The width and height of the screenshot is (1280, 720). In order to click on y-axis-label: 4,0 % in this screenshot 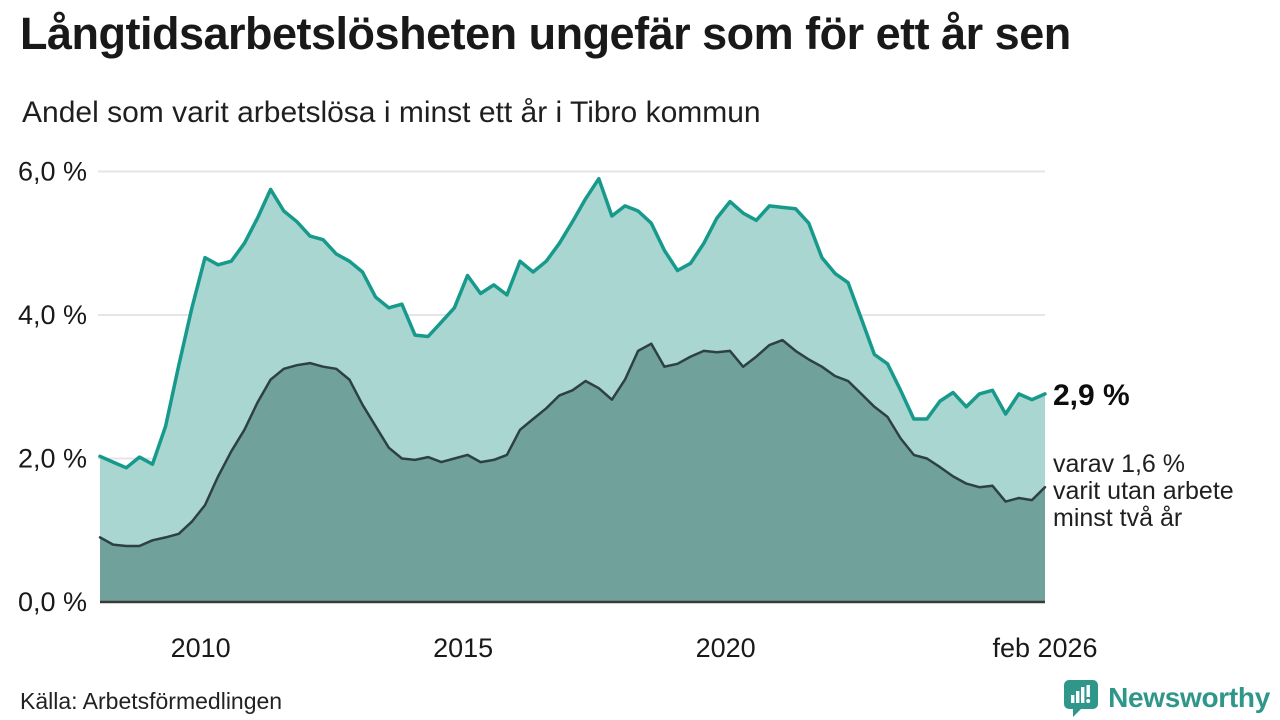, I will do `click(52, 315)`.